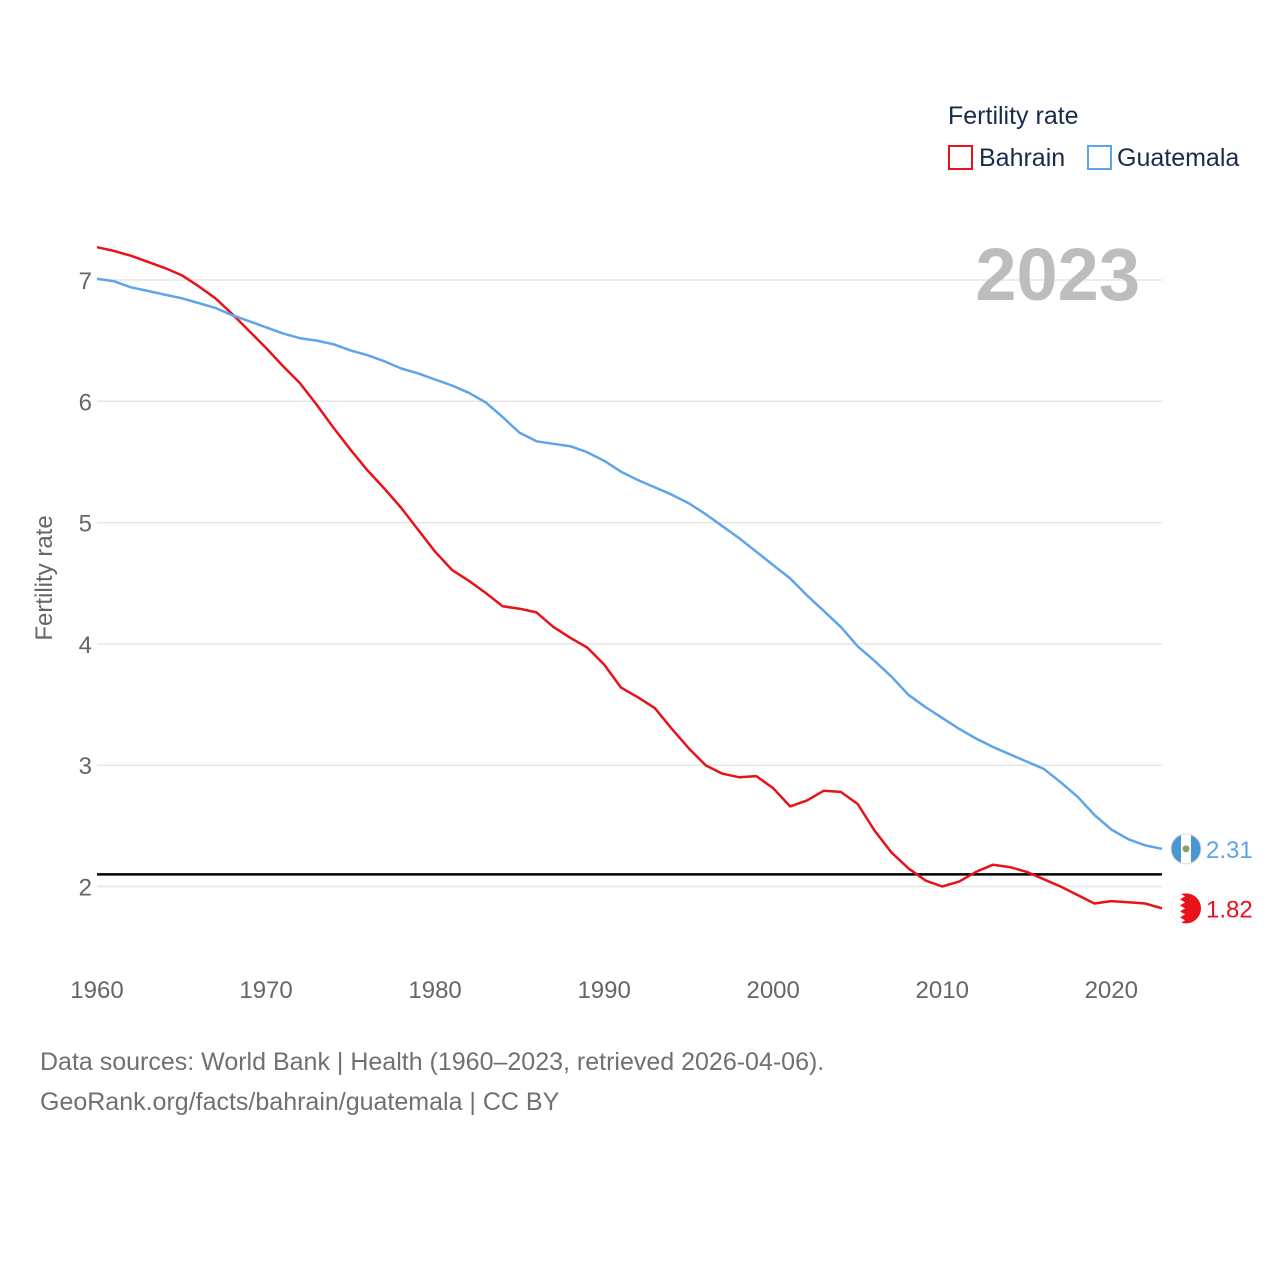 This screenshot has width=1280, height=1280. Describe the element at coordinates (265, 990) in the screenshot. I see `x-tick-label: 1970` at that location.